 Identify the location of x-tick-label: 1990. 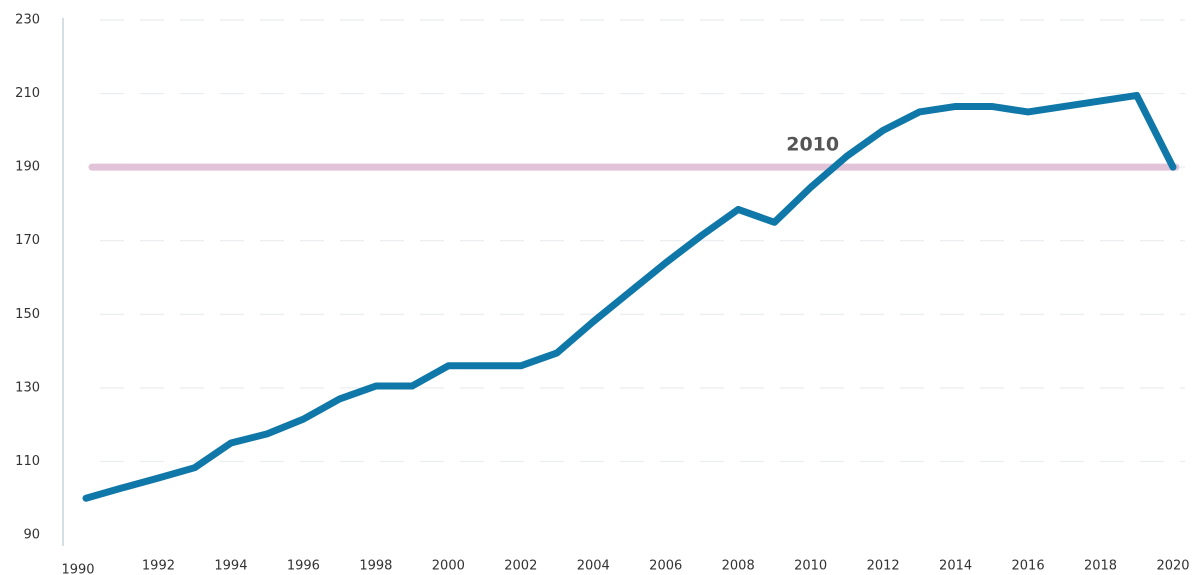
(77, 569).